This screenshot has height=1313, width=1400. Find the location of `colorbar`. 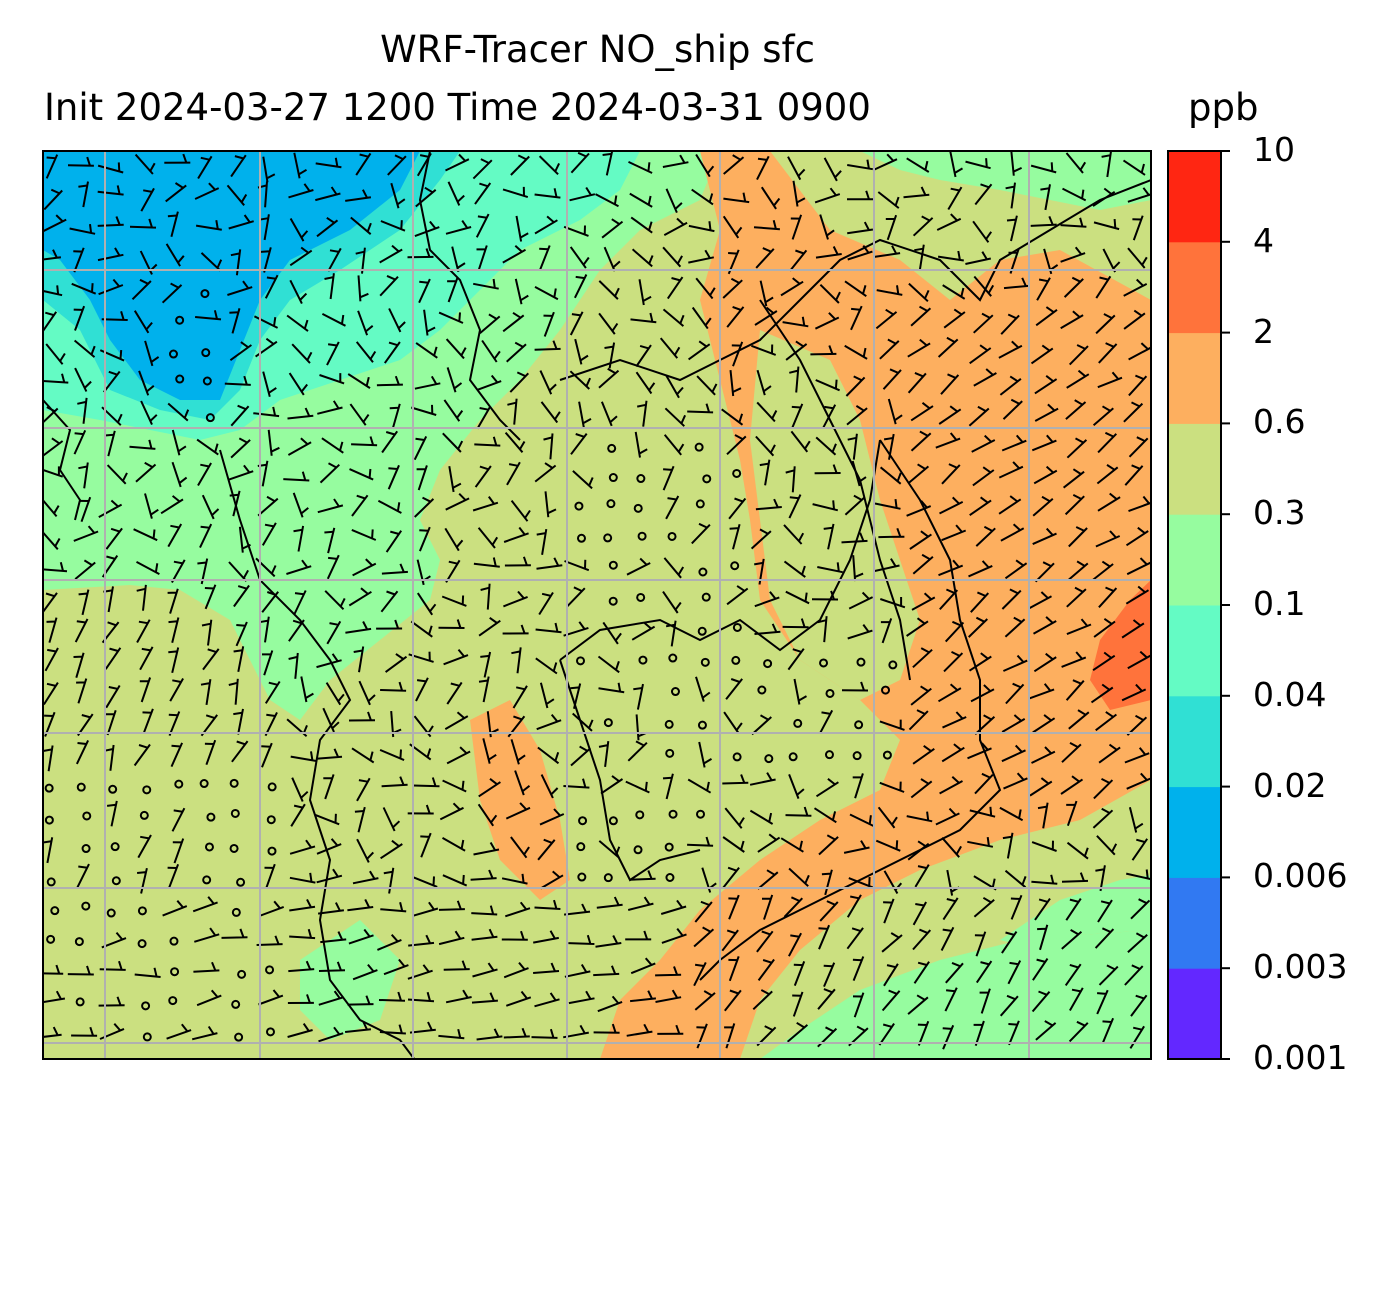

colorbar is located at coordinates (1199, 605).